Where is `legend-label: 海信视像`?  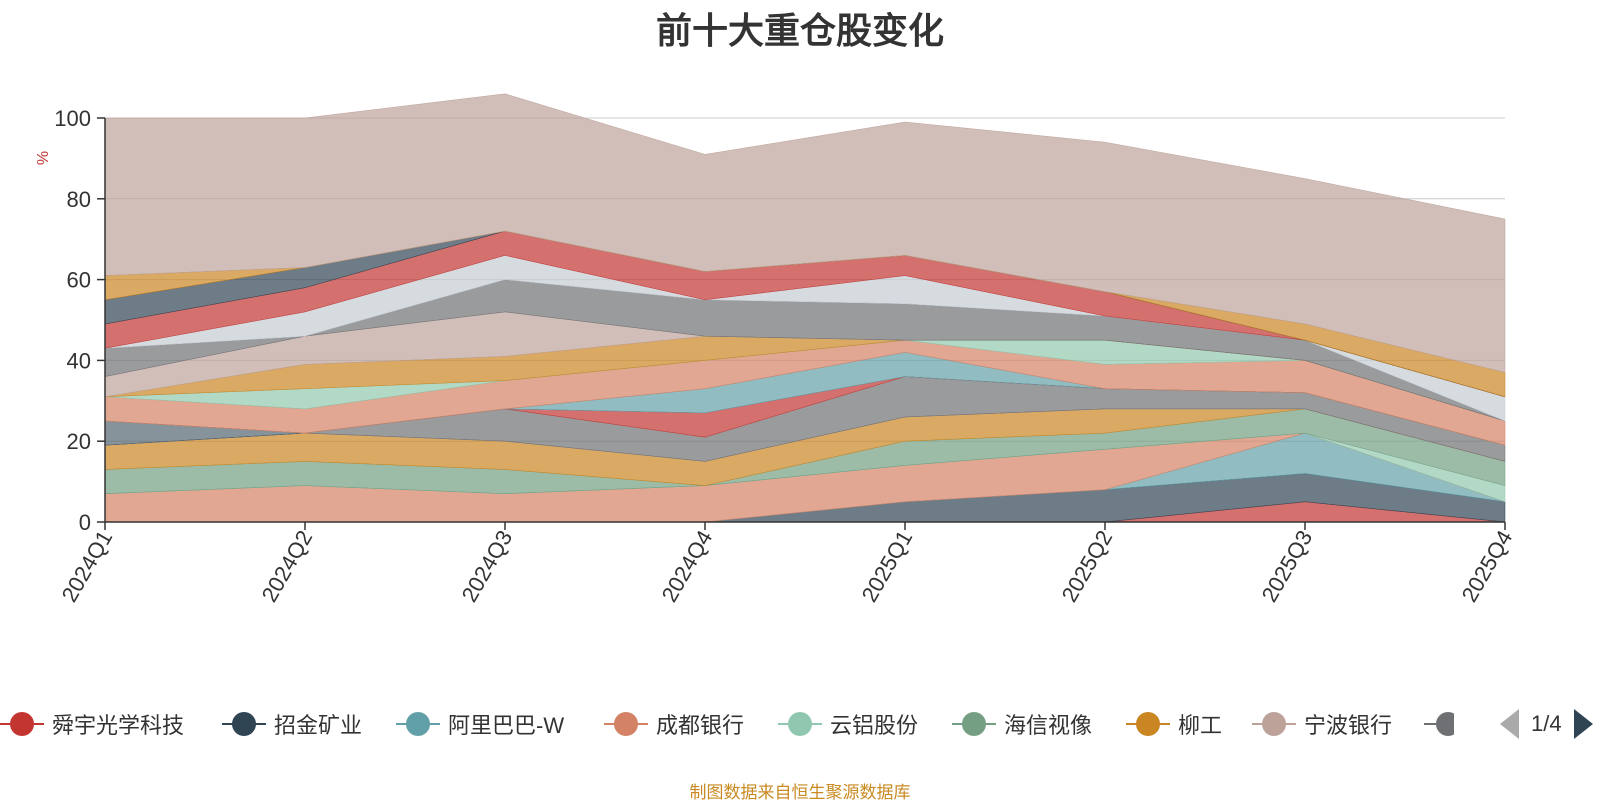 legend-label: 海信视像 is located at coordinates (1048, 725).